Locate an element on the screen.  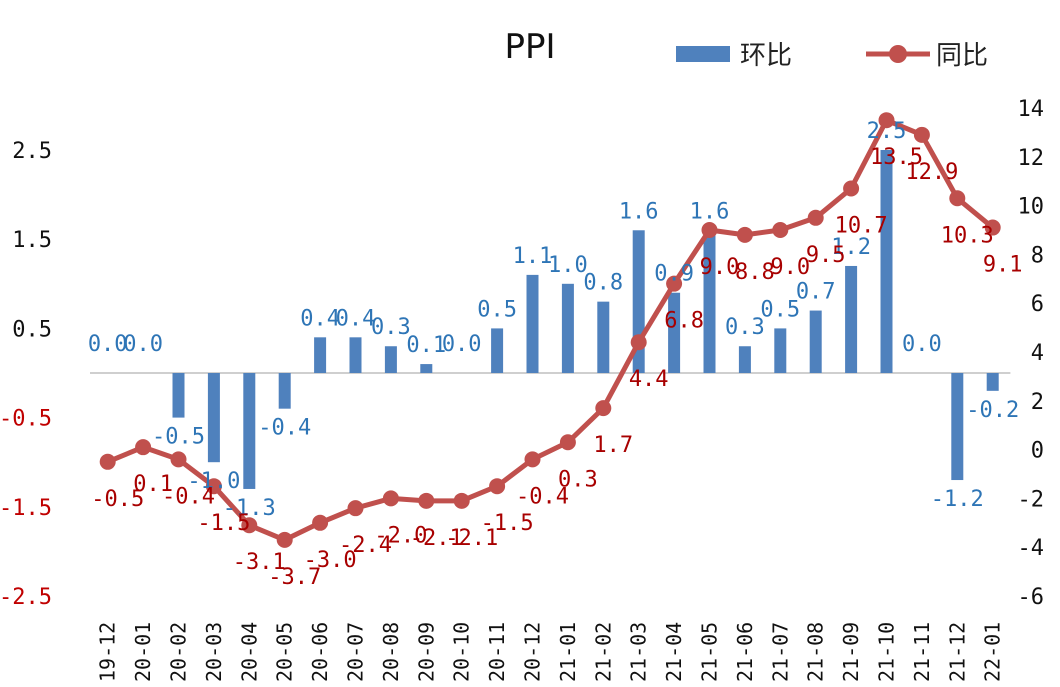
yoy-label-21-06: 8.8 is located at coordinates (755, 272).